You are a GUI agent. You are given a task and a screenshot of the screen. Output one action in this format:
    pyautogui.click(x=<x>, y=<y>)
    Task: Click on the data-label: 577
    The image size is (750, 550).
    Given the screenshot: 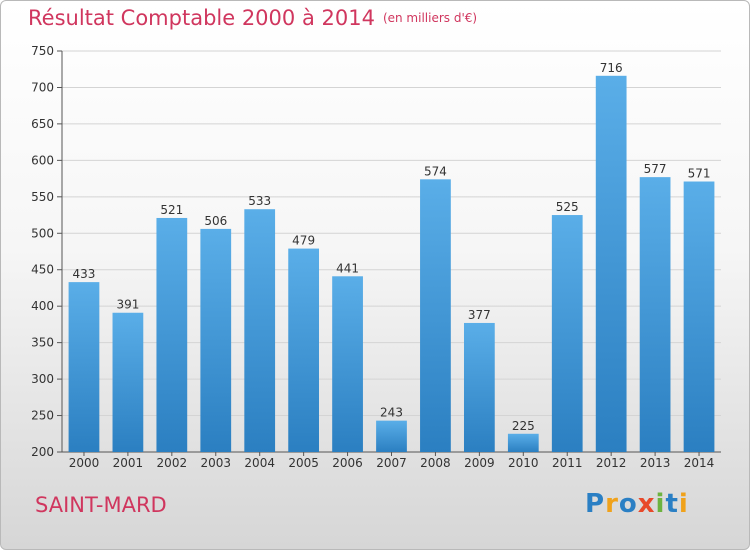 What is the action you would take?
    pyautogui.click(x=655, y=169)
    